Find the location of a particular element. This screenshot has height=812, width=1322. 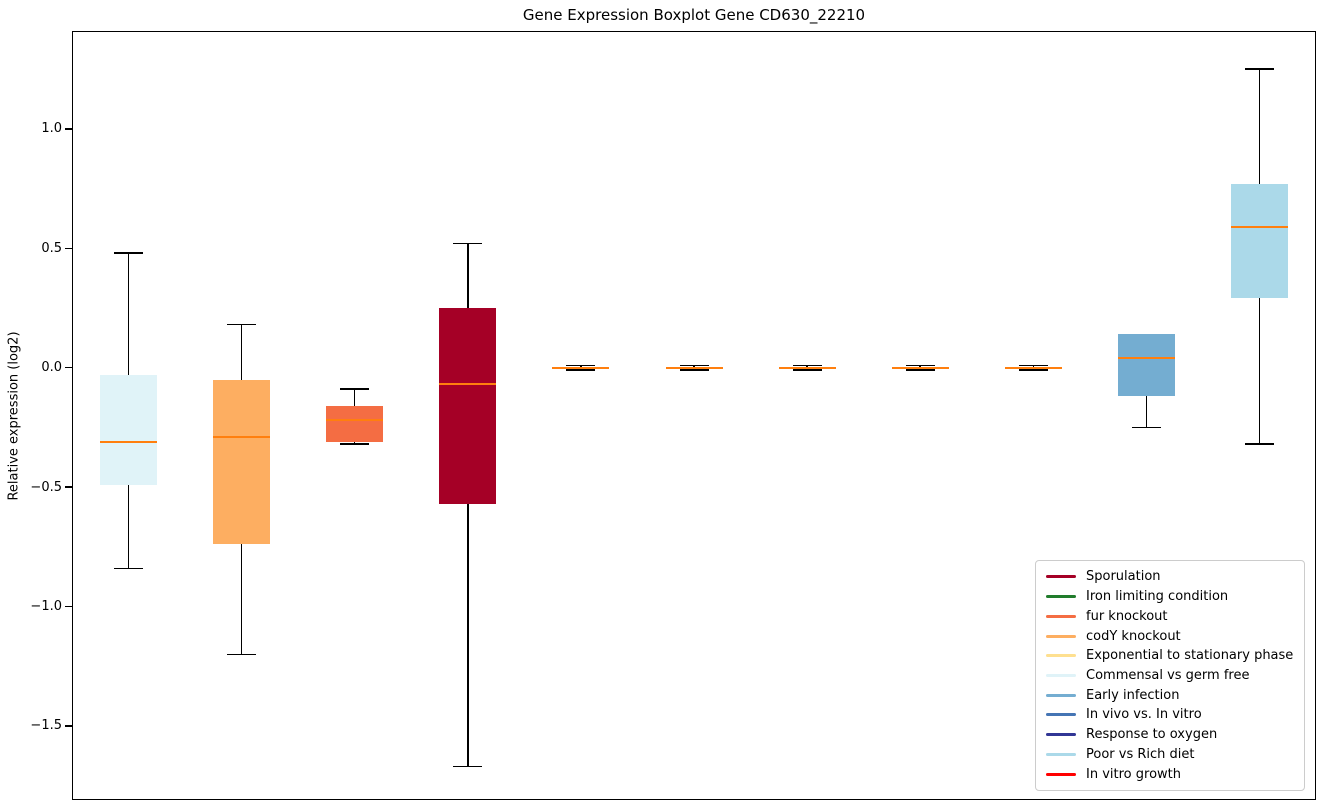

legend-label: Commensal vs germ free is located at coordinates (1168, 675).